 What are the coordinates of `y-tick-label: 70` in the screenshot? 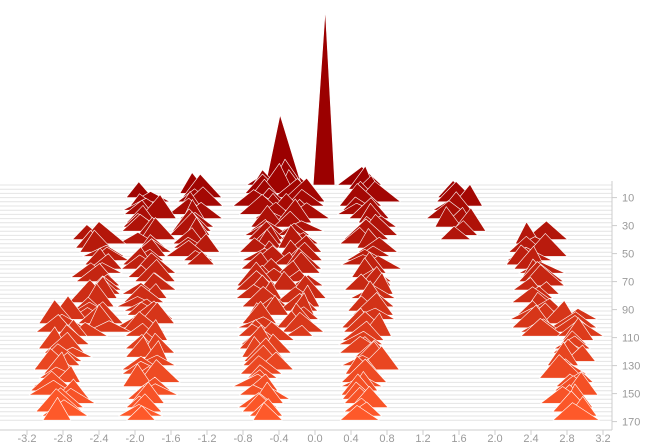 It's located at (628, 283).